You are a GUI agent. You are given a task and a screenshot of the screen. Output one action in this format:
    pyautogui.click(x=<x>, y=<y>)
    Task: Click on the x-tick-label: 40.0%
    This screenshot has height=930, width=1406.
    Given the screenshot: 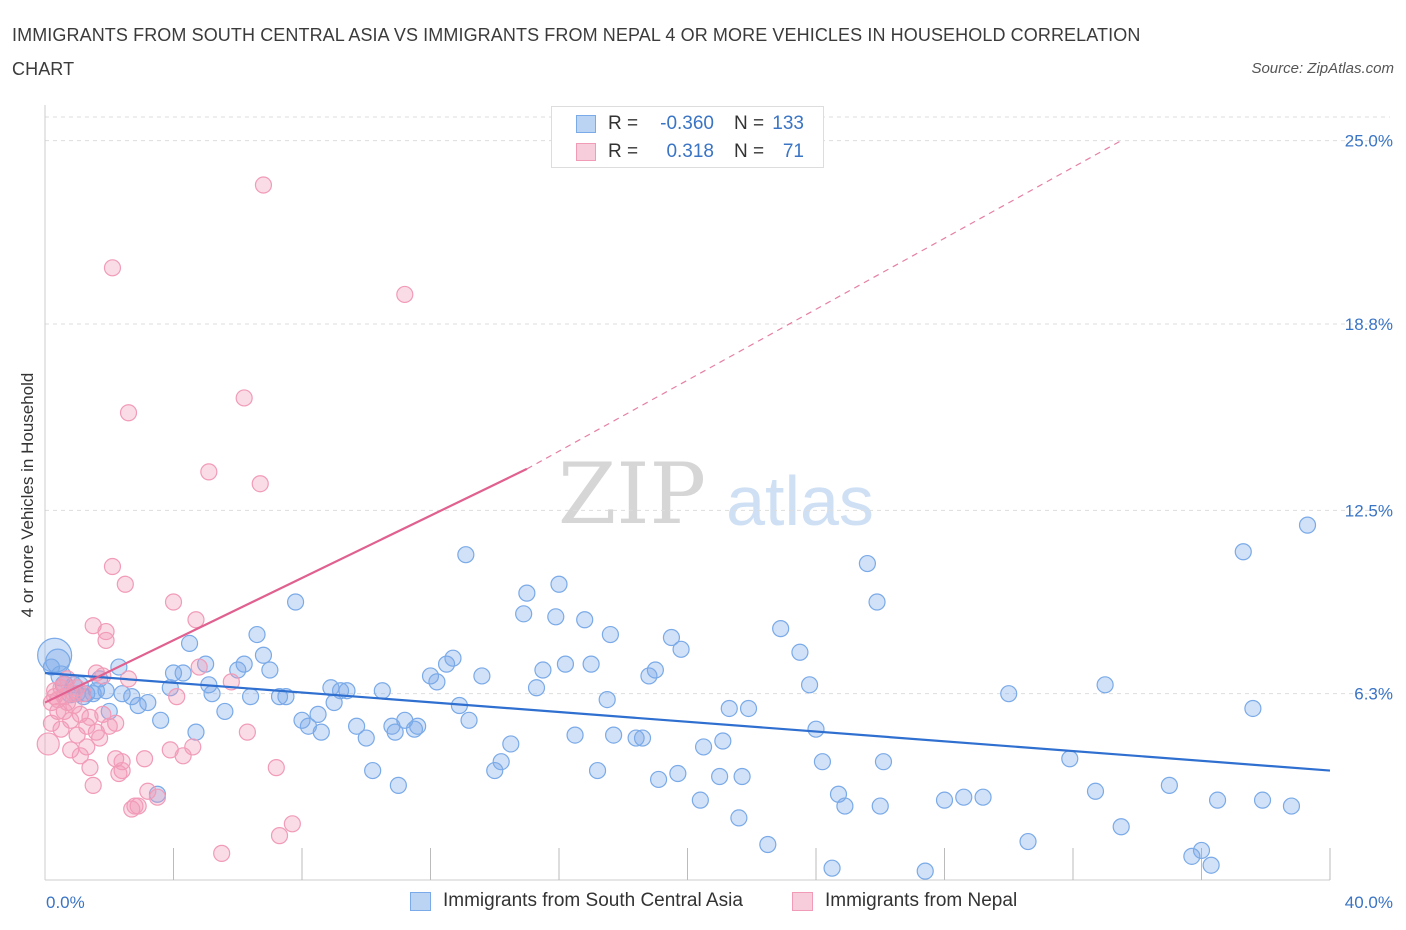 What is the action you would take?
    pyautogui.click(x=1369, y=902)
    